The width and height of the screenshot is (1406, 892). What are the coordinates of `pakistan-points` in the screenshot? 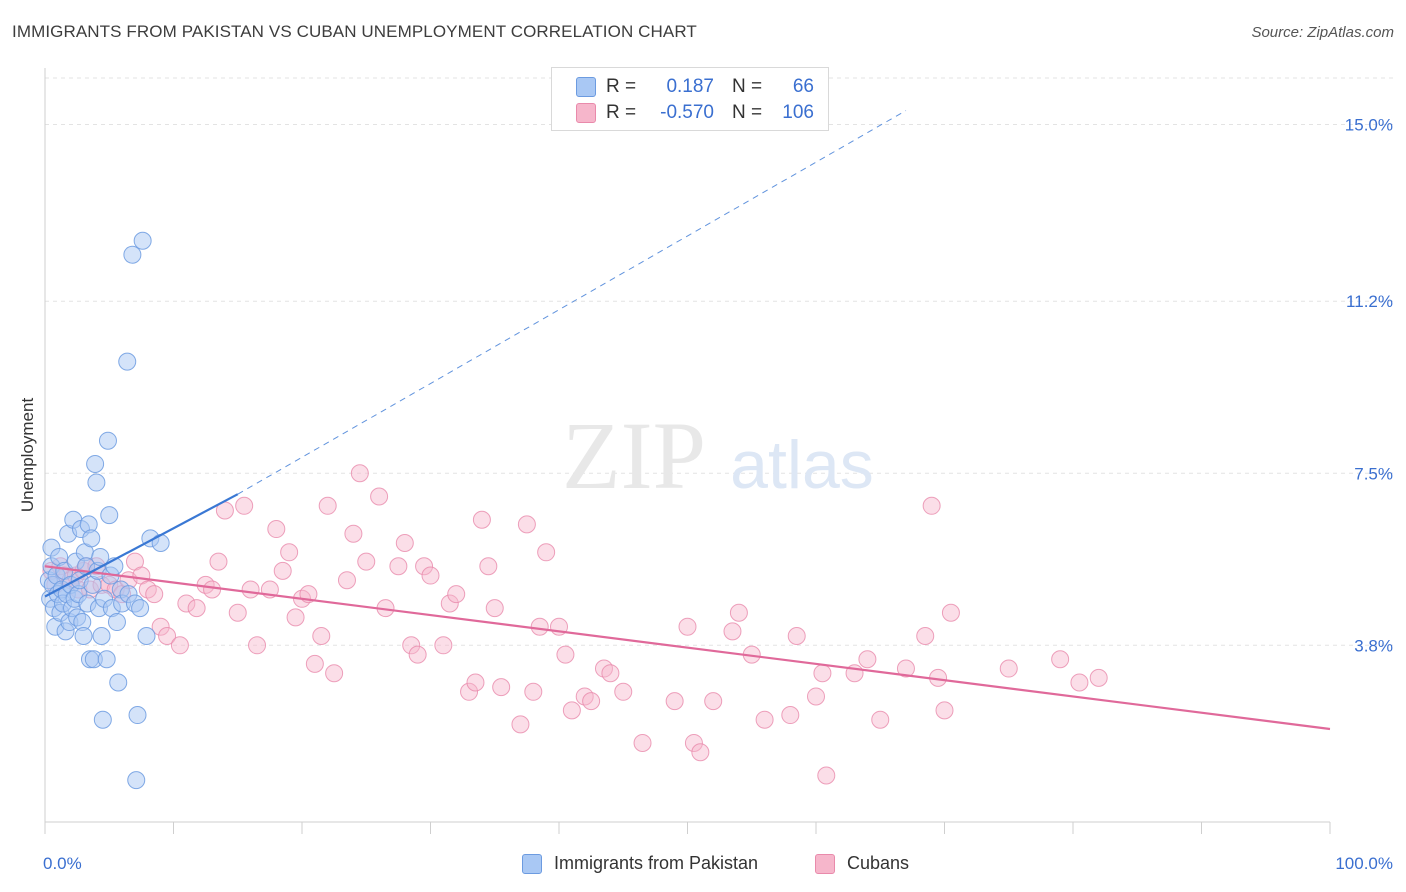 It's located at (104, 510).